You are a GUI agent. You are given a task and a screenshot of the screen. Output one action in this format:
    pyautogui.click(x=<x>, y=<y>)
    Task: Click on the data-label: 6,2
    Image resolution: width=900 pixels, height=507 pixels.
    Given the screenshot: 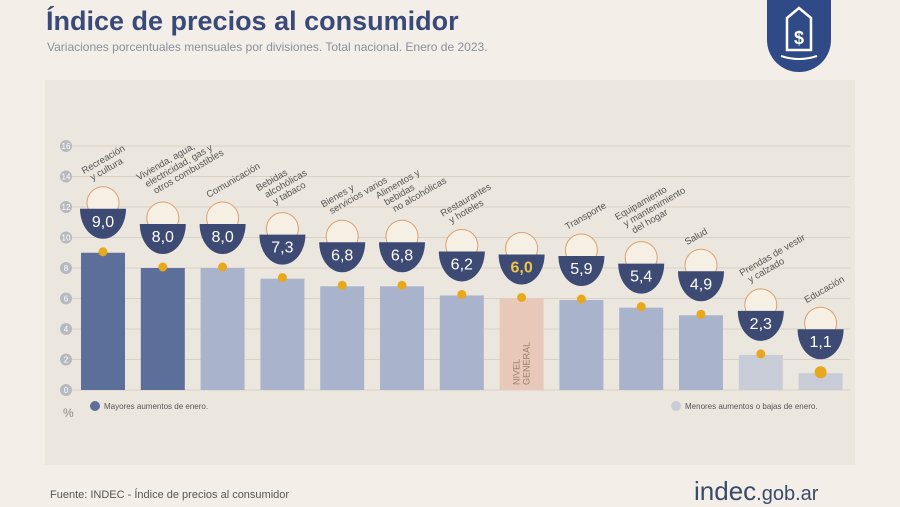 What is the action you would take?
    pyautogui.click(x=462, y=264)
    